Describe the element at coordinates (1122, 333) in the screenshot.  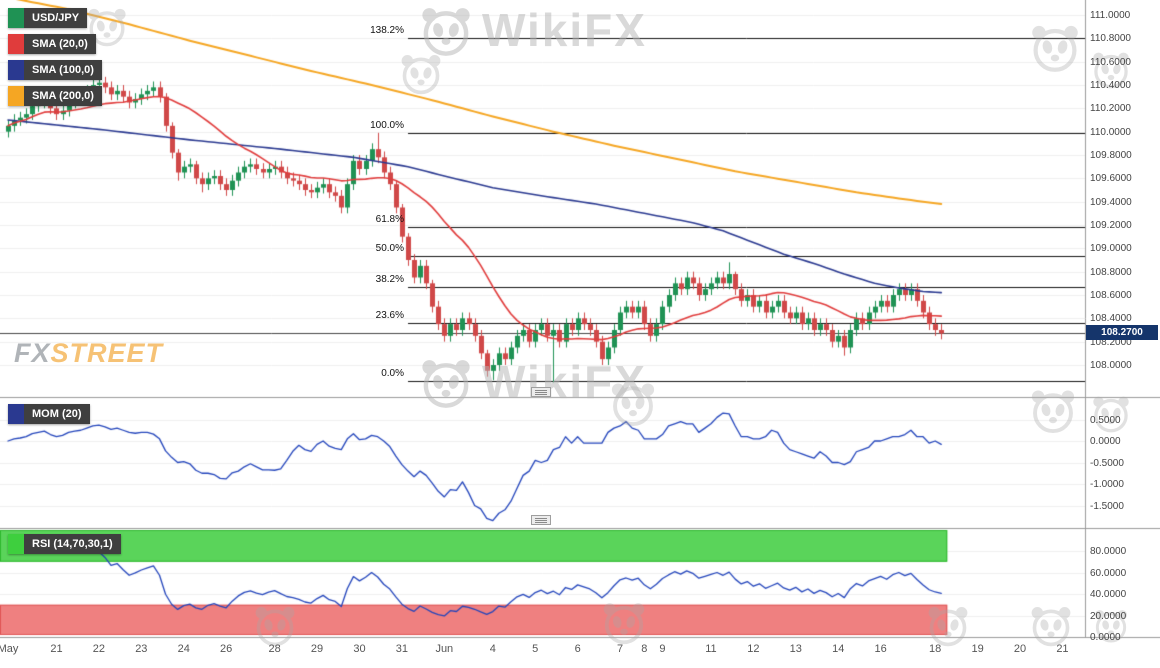
I see `last-price-badge: 108.2700` at that location.